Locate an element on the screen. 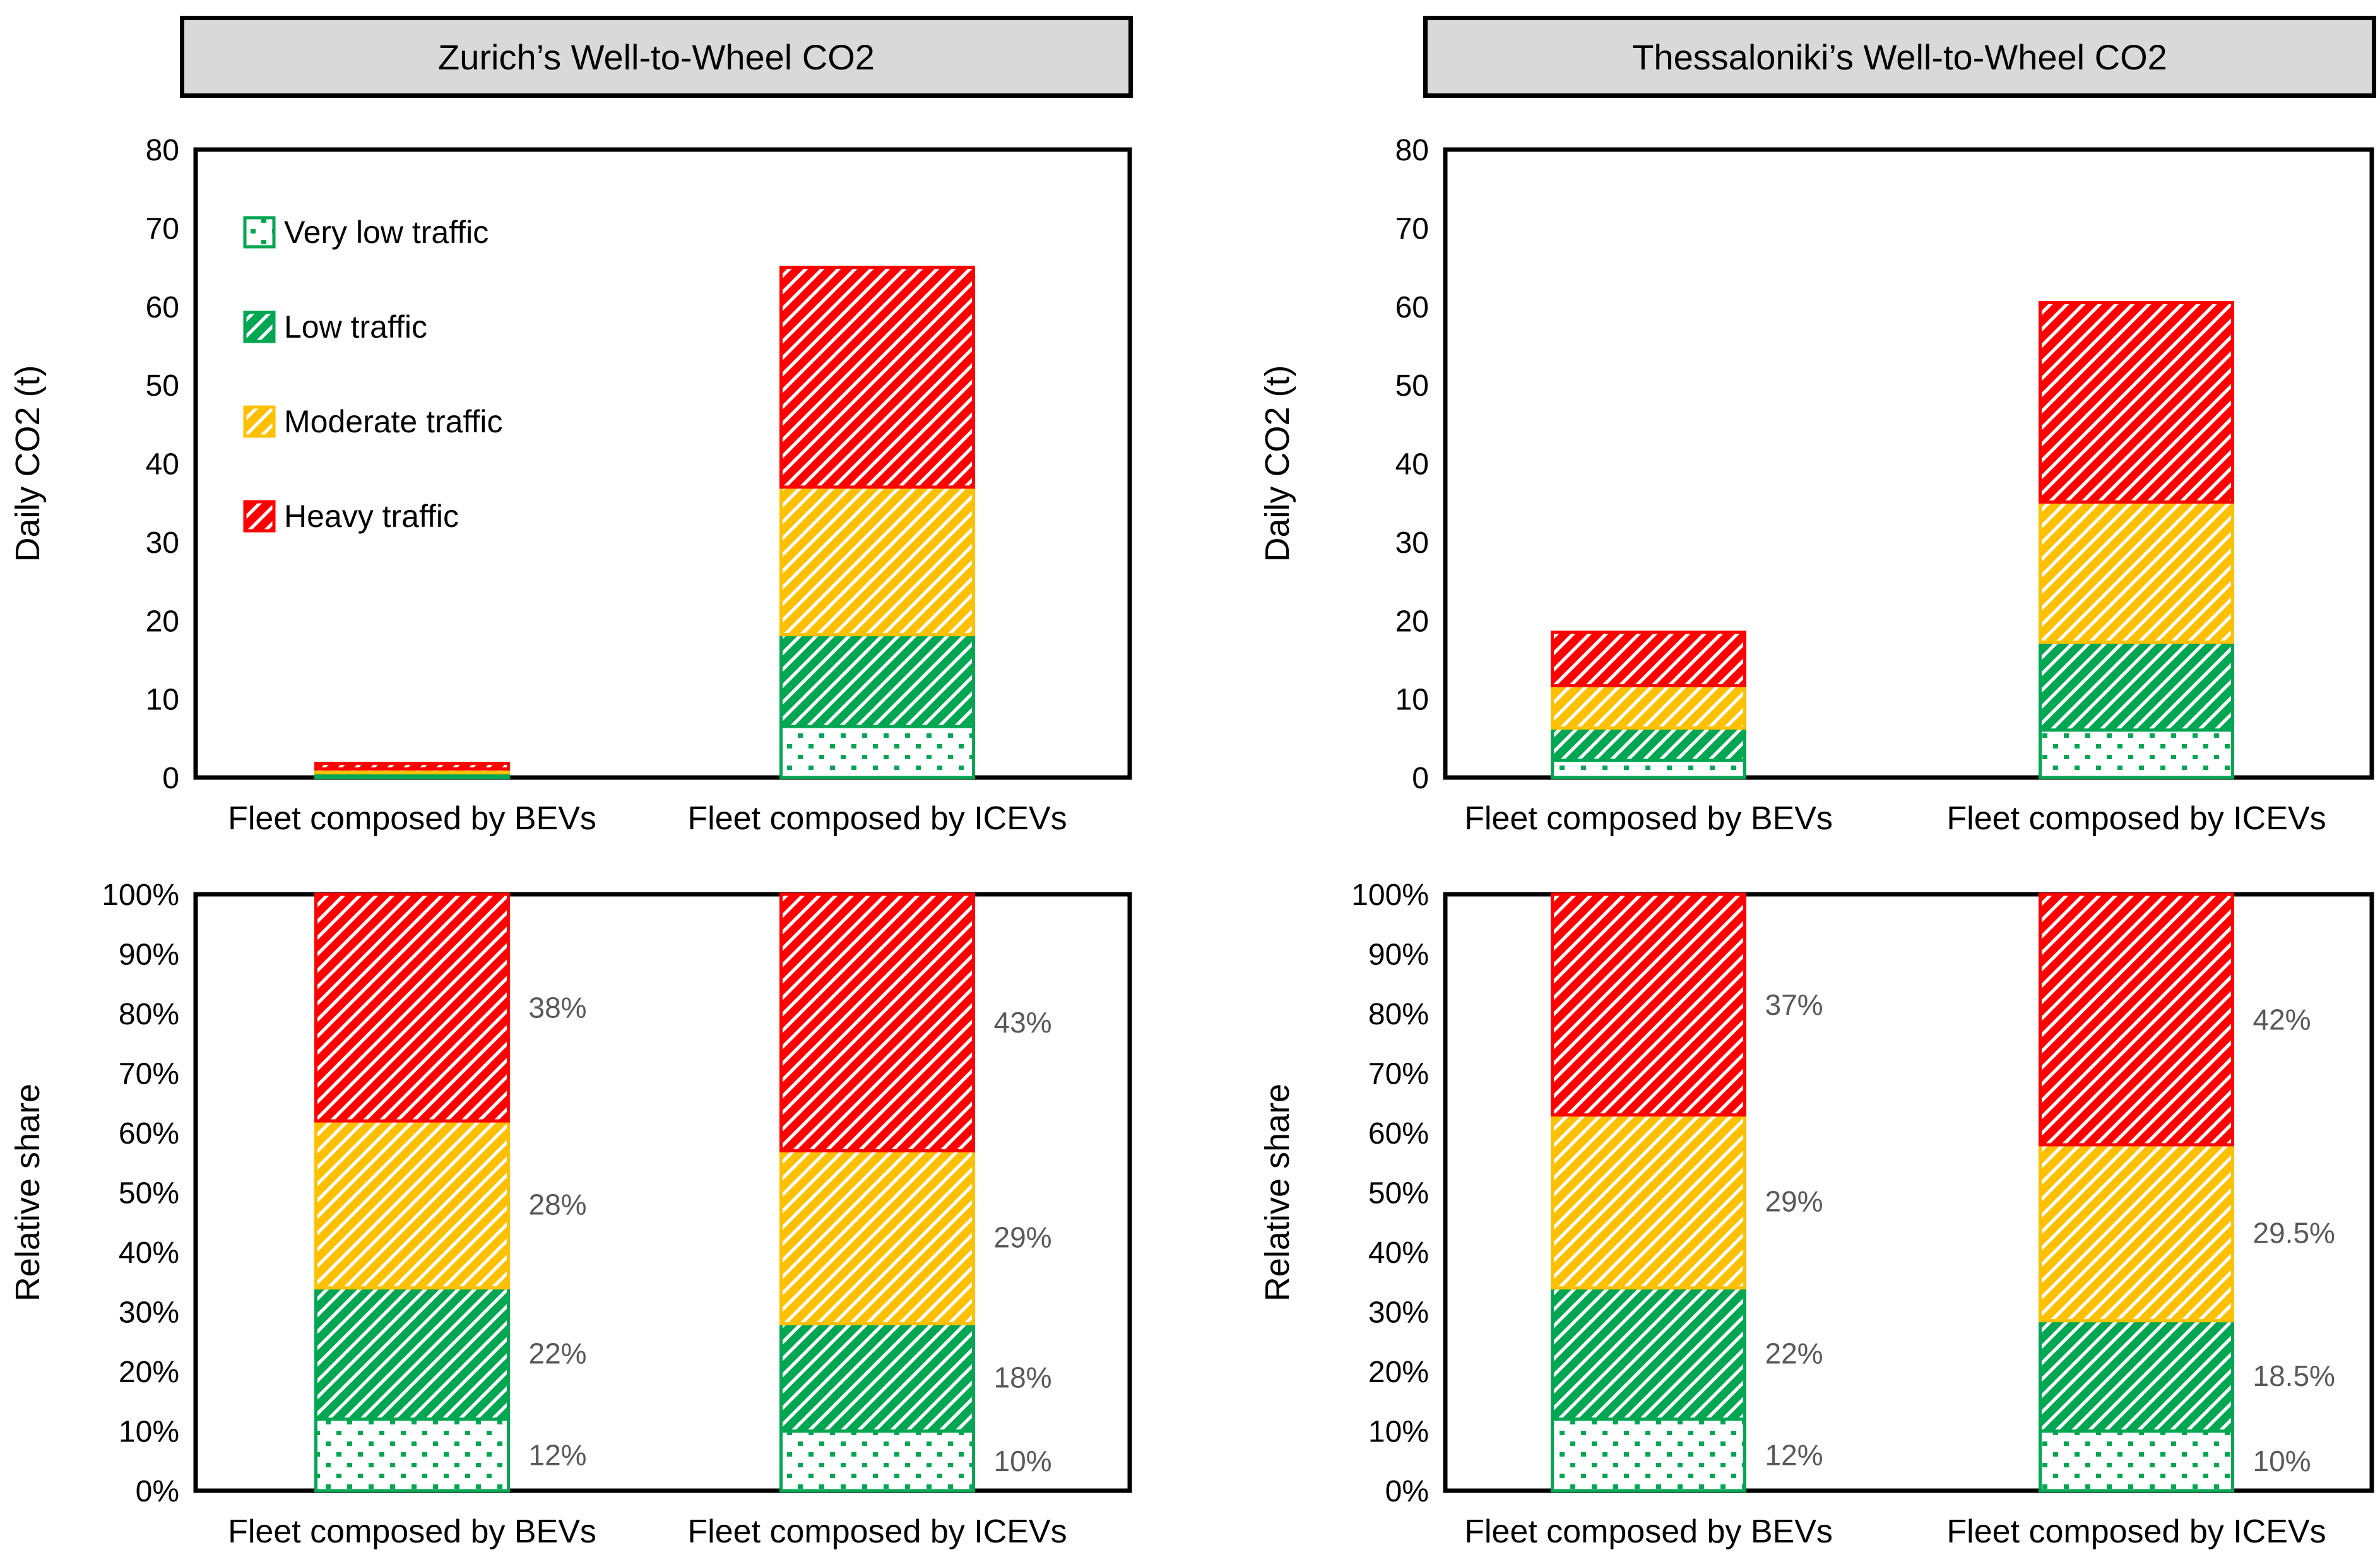  segment-perc-label: 18.5% is located at coordinates (2294, 1375).